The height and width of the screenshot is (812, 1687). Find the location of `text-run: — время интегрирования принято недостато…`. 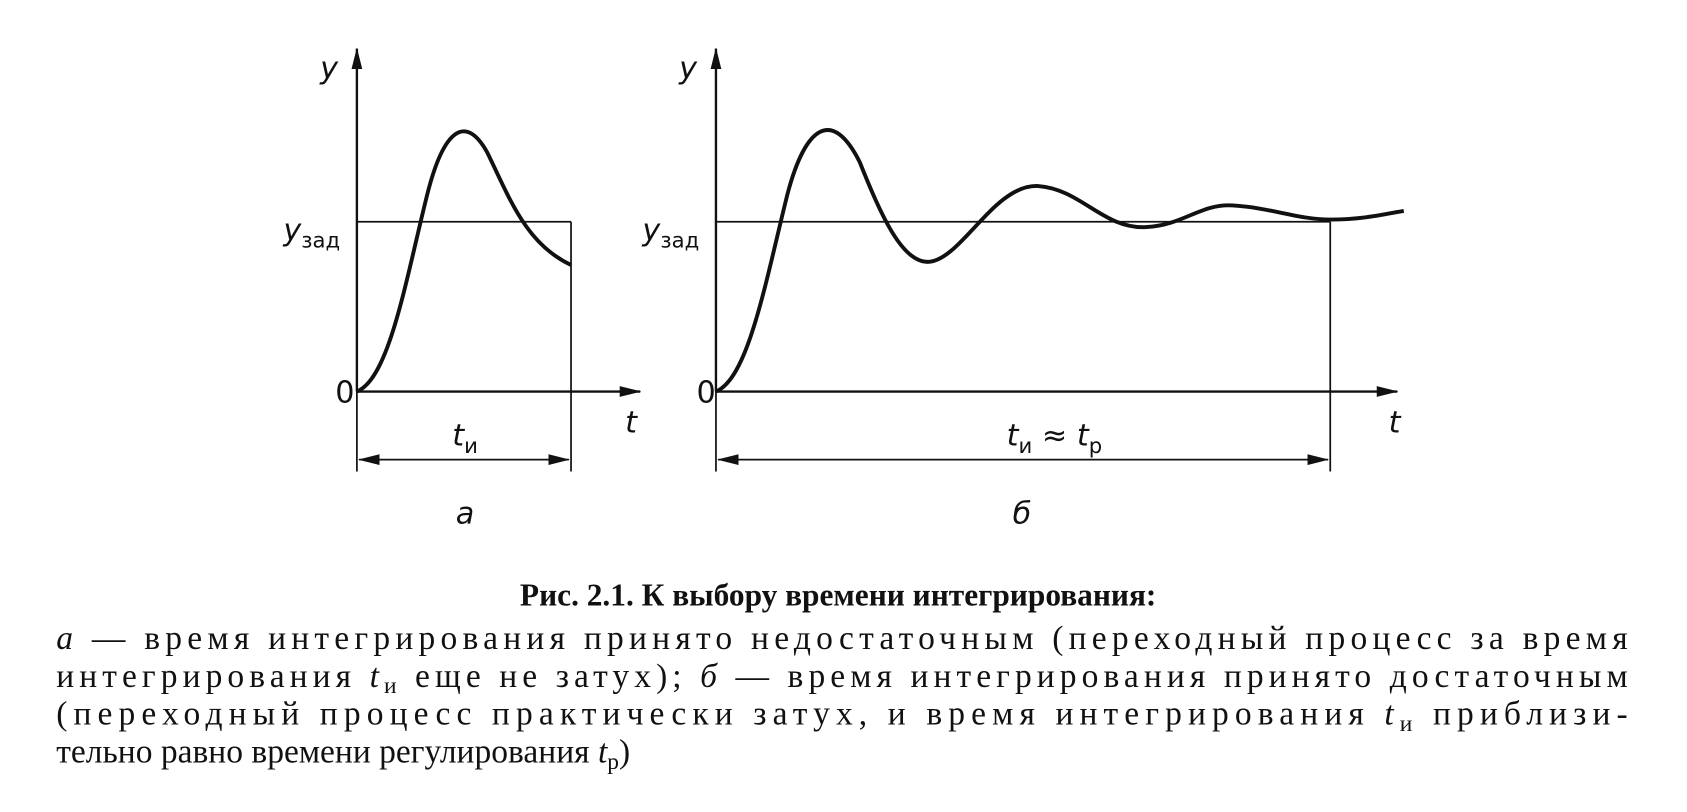

text-run: — время интегрирования принято недостато… is located at coordinates (852, 638).